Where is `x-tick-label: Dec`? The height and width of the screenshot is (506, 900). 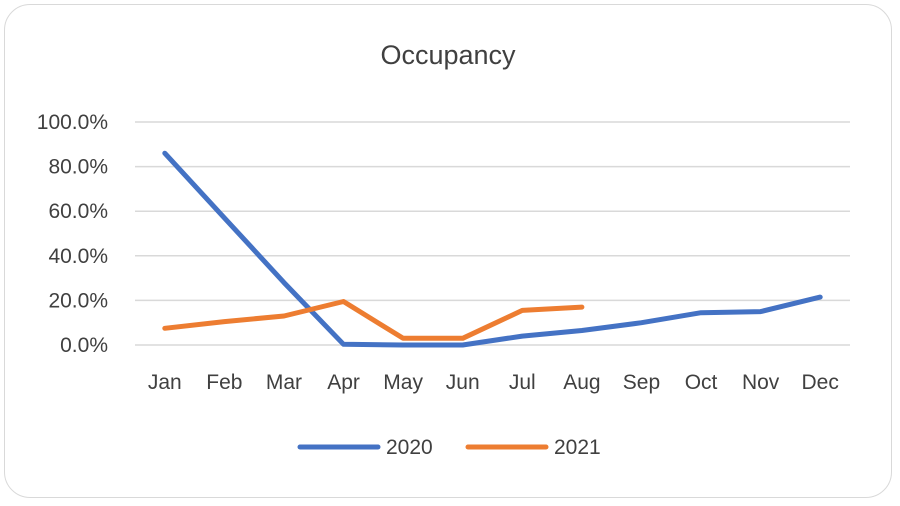 x-tick-label: Dec is located at coordinates (820, 382).